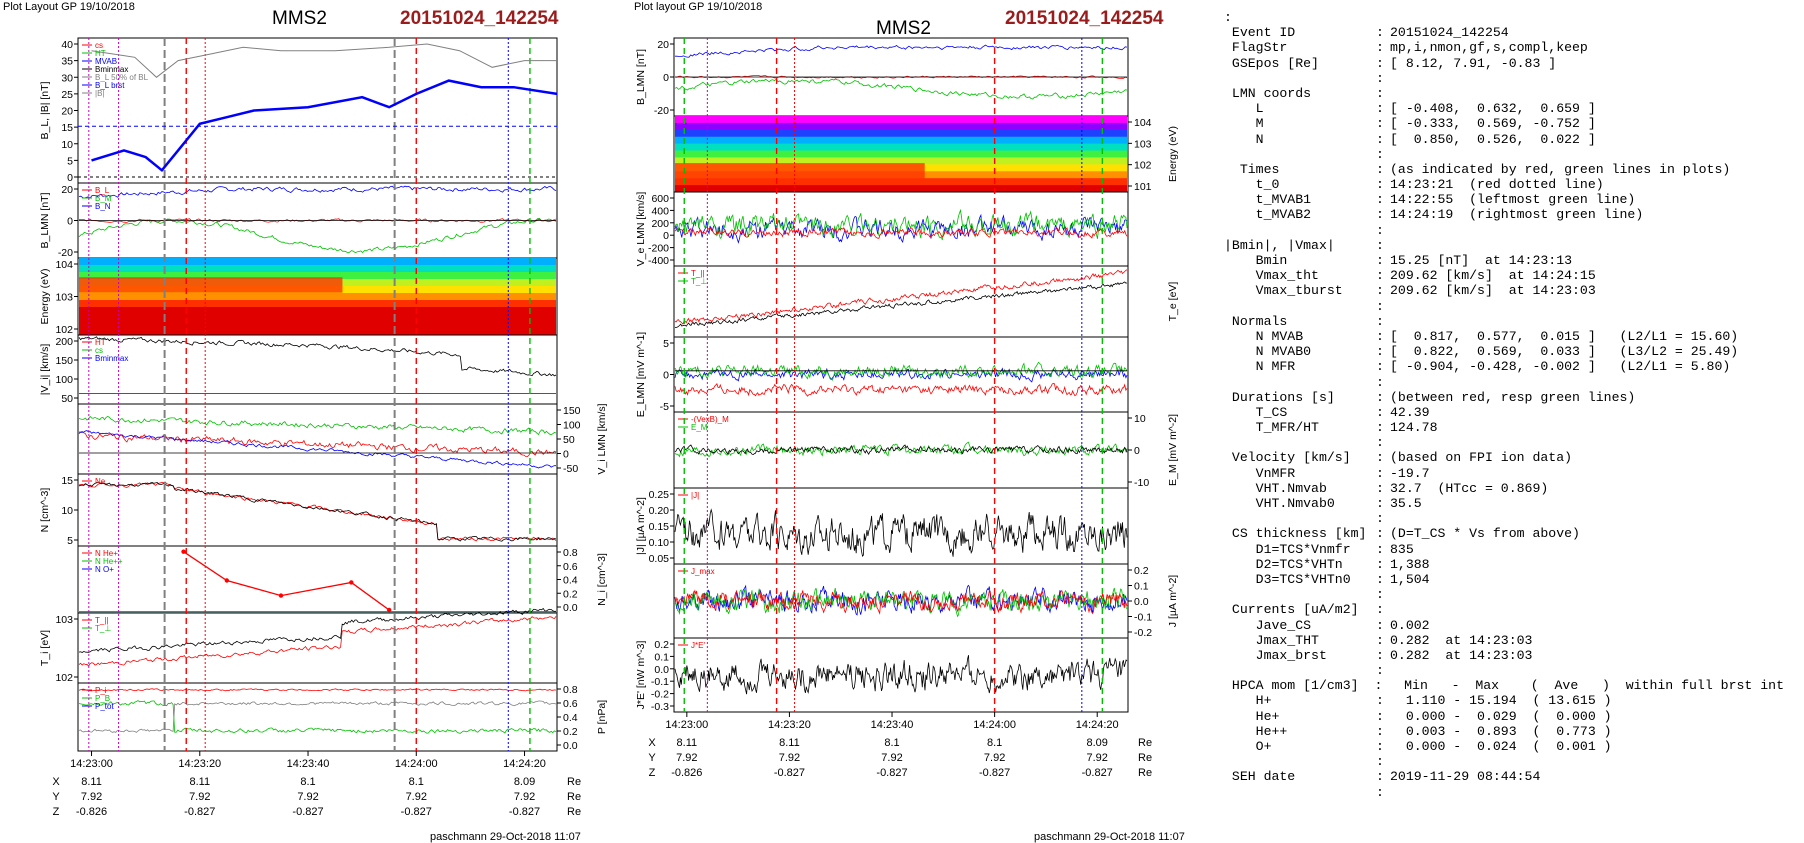 This screenshot has width=1804, height=843. Describe the element at coordinates (699, 427) in the screenshot. I see `middle-legend-label: E_M` at that location.